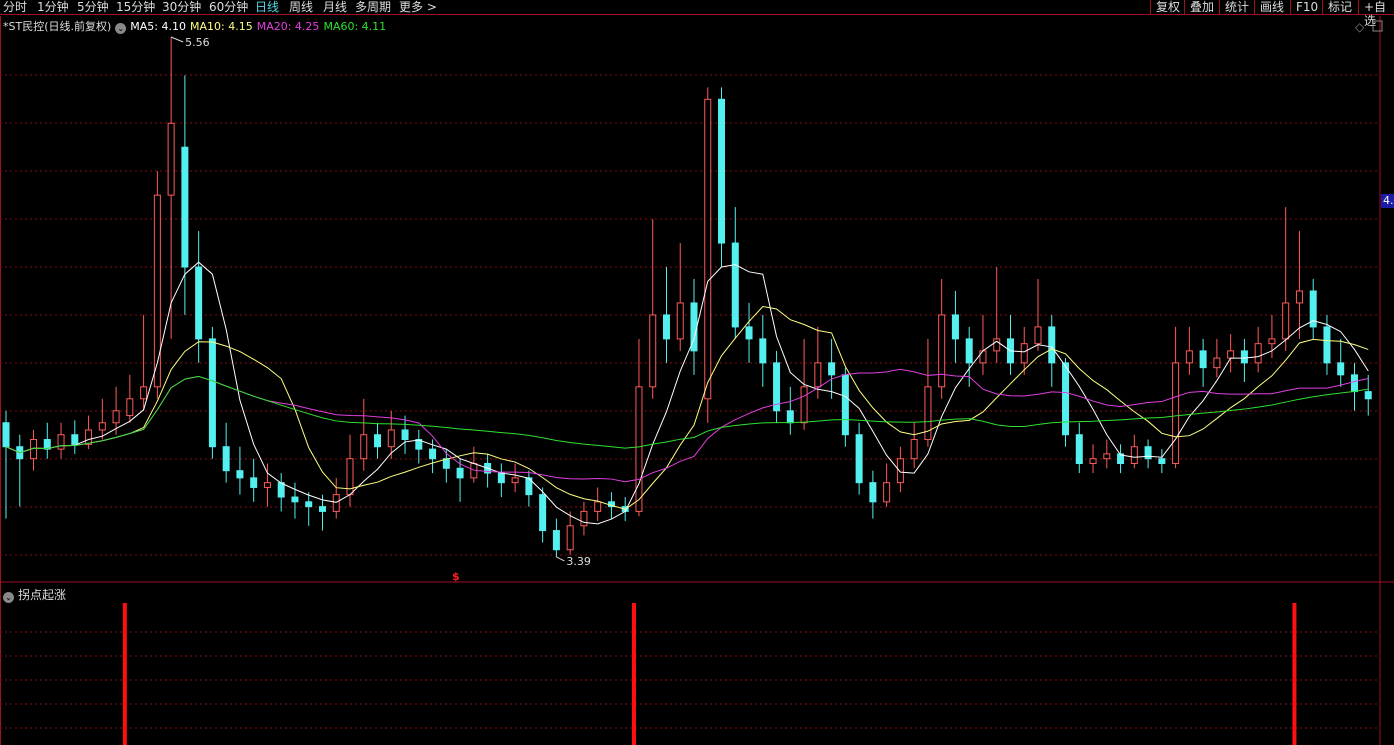 The height and width of the screenshot is (745, 1394). Describe the element at coordinates (373, 7) in the screenshot. I see `period-tab-9: 多周期` at that location.